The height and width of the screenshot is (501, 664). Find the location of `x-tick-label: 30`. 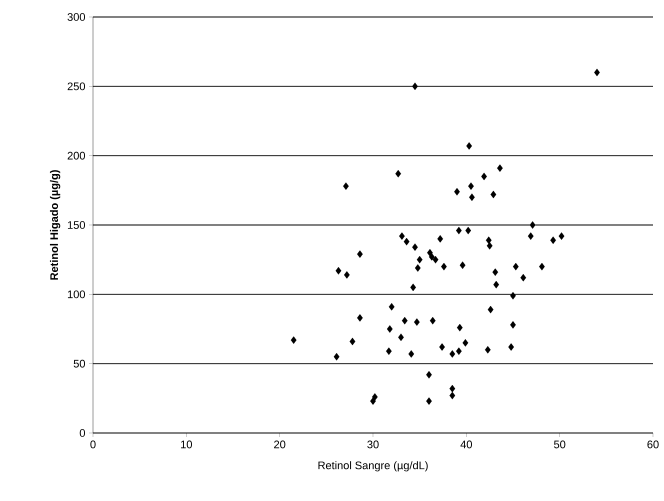

x-tick-label: 30 is located at coordinates (373, 444).